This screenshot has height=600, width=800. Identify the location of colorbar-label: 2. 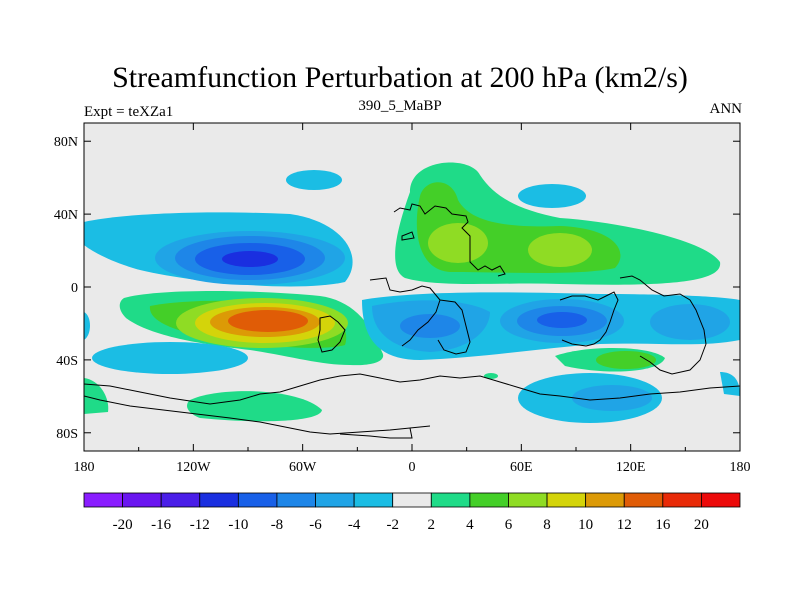
(432, 525).